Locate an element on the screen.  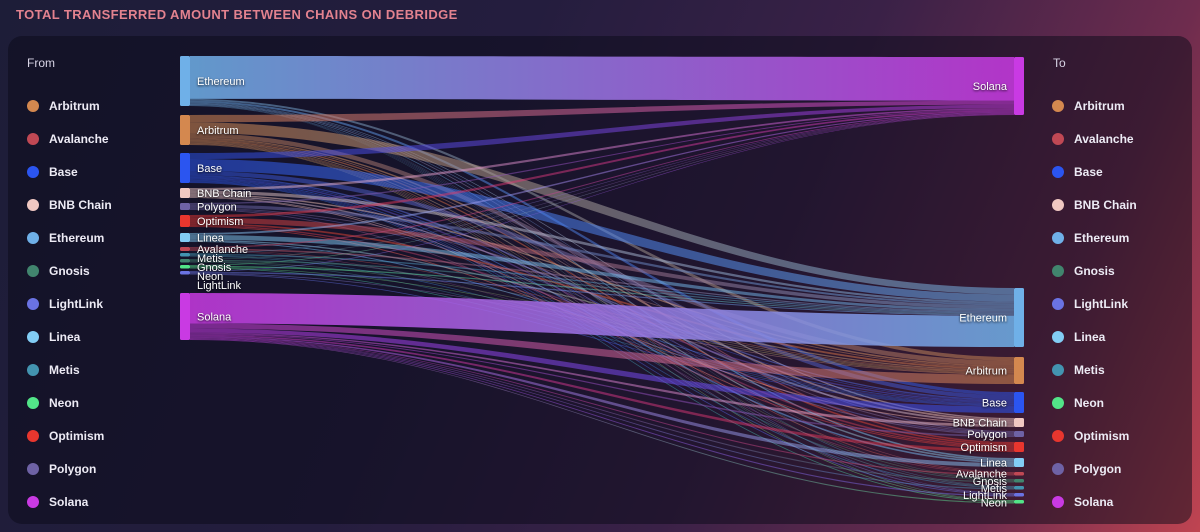
flow-solana-to-ethereum is located at coordinates (602, 320).